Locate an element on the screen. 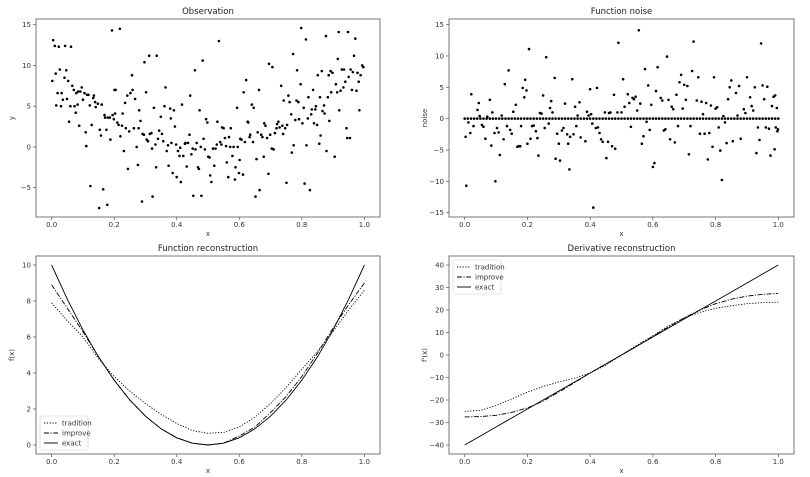 Image resolution: width=810 pixels, height=477 pixels. series-line-improve is located at coordinates (208, 364).